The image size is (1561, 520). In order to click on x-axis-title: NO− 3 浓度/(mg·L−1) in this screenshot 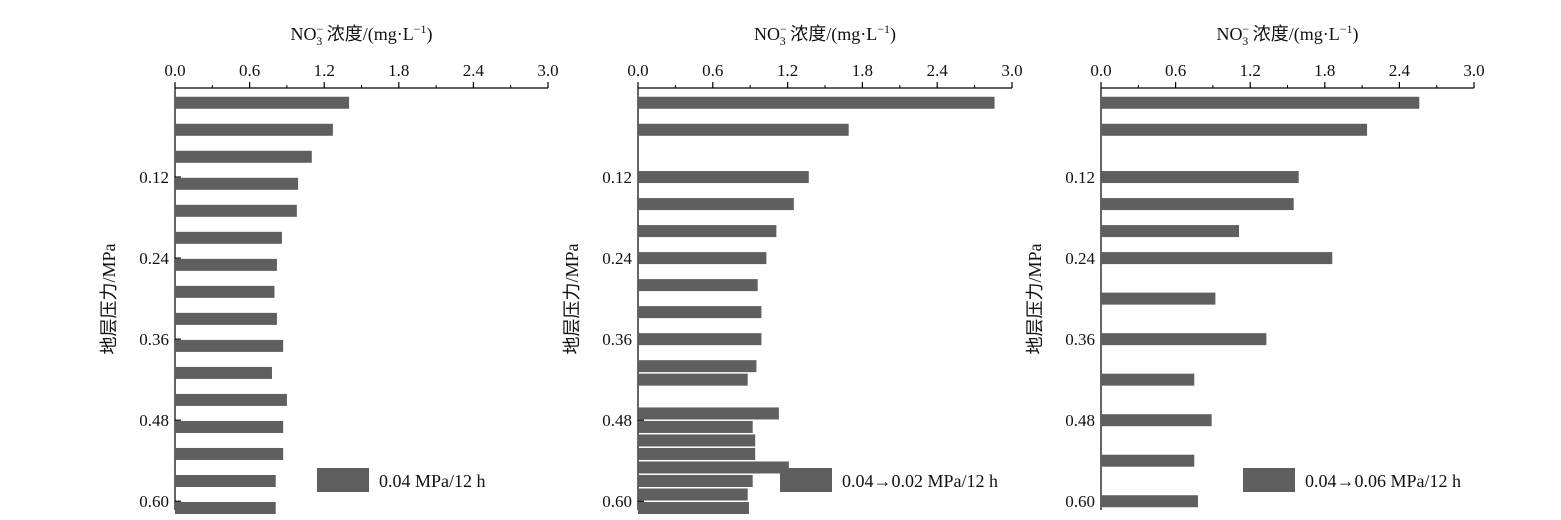, I will do `click(361, 35)`.